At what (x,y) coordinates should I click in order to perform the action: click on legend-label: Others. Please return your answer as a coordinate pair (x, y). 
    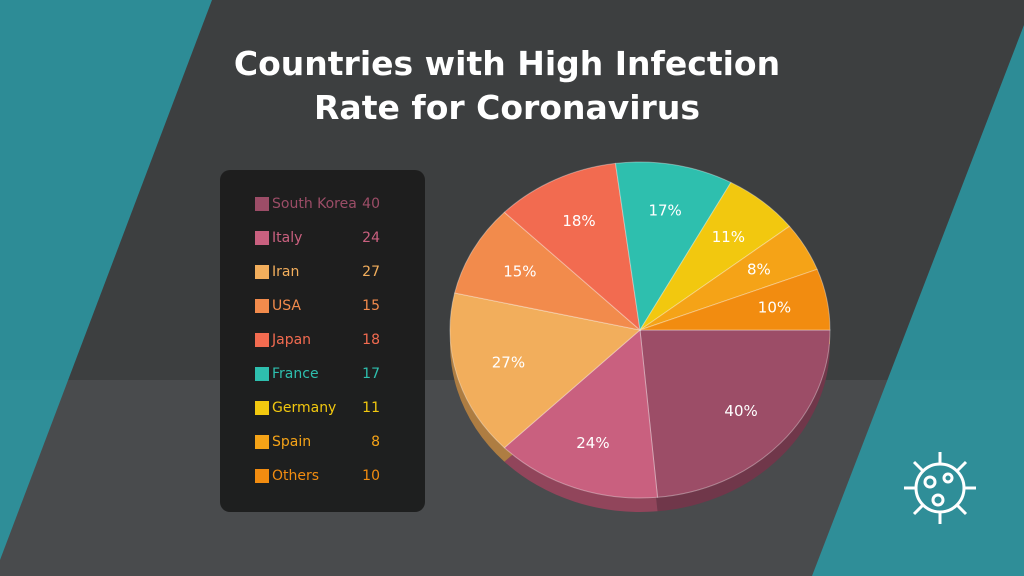
    Looking at the image, I should click on (295, 476).